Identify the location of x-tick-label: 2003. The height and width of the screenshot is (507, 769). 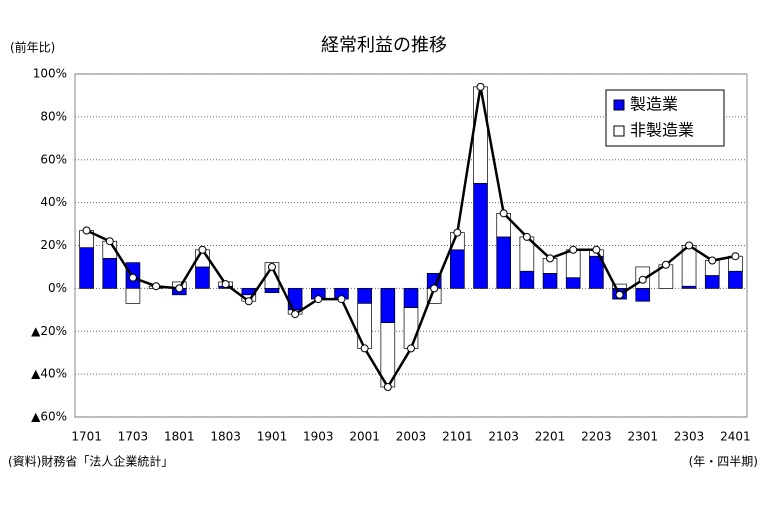
(411, 437).